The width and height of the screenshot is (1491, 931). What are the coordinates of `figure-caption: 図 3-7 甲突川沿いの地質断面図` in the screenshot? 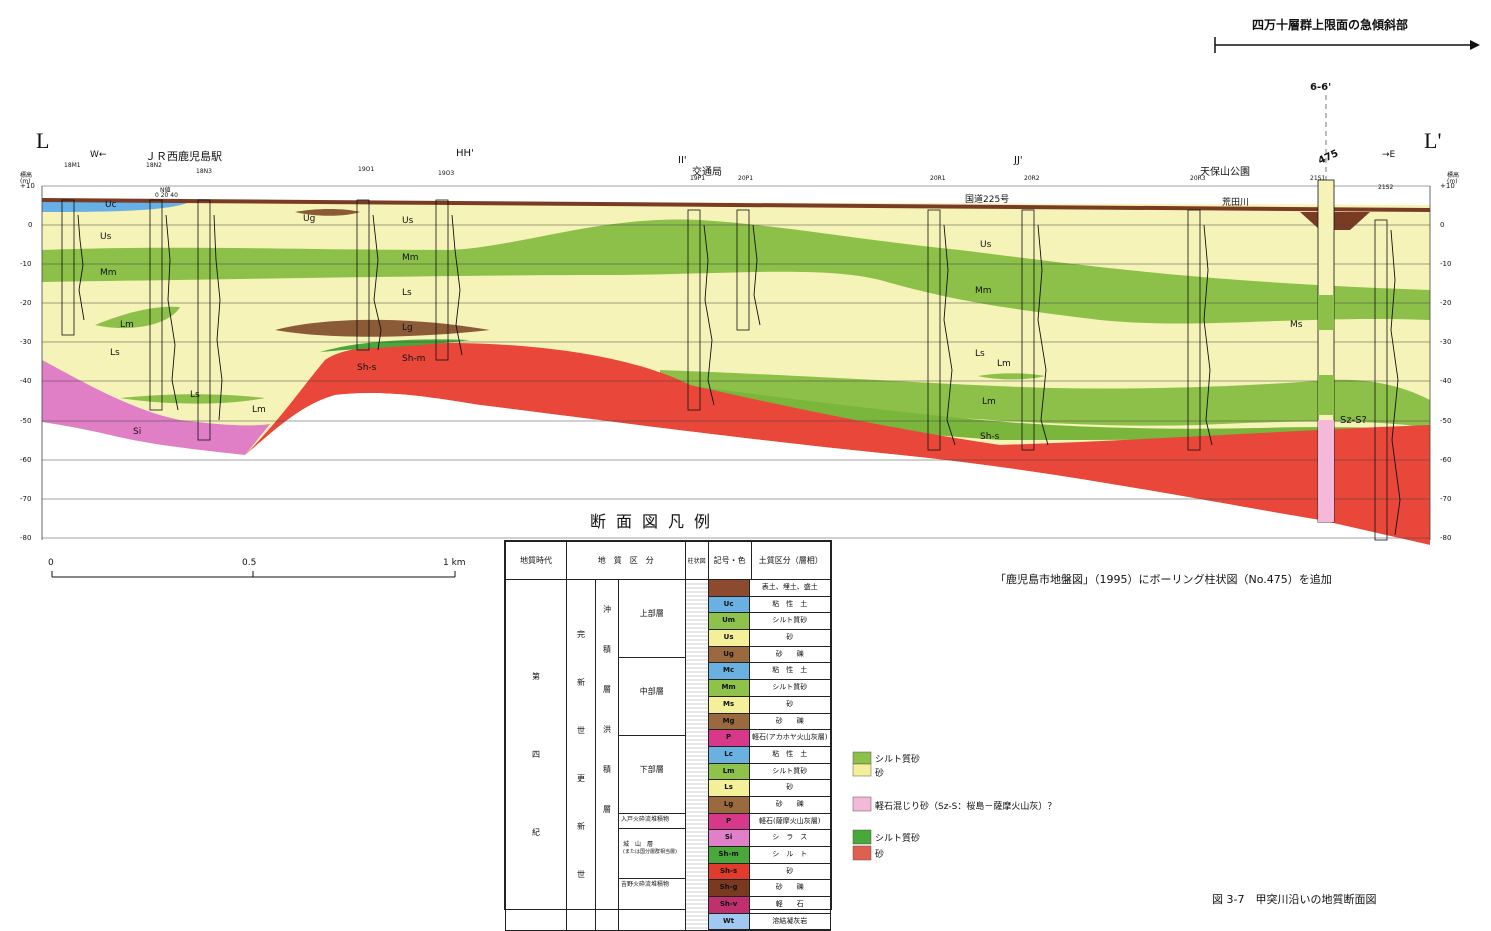 It's located at (1294, 899).